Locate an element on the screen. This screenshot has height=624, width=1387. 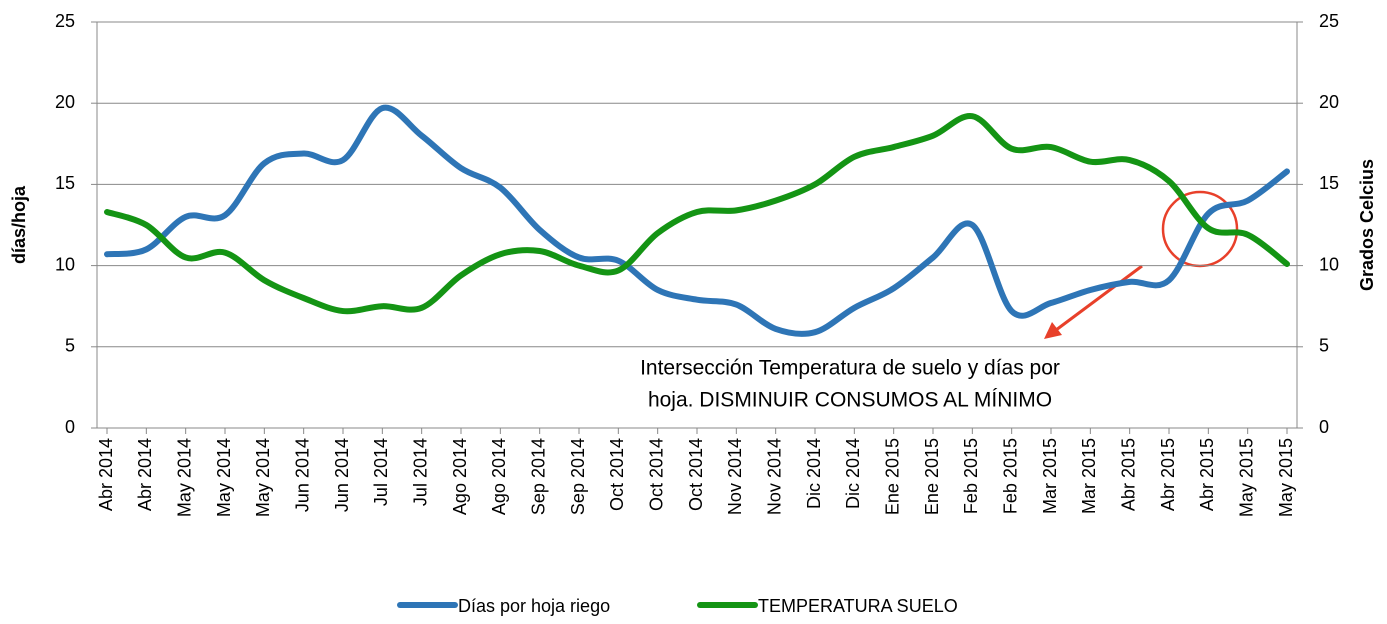
y2-tick-label: 15 is located at coordinates (1329, 183).